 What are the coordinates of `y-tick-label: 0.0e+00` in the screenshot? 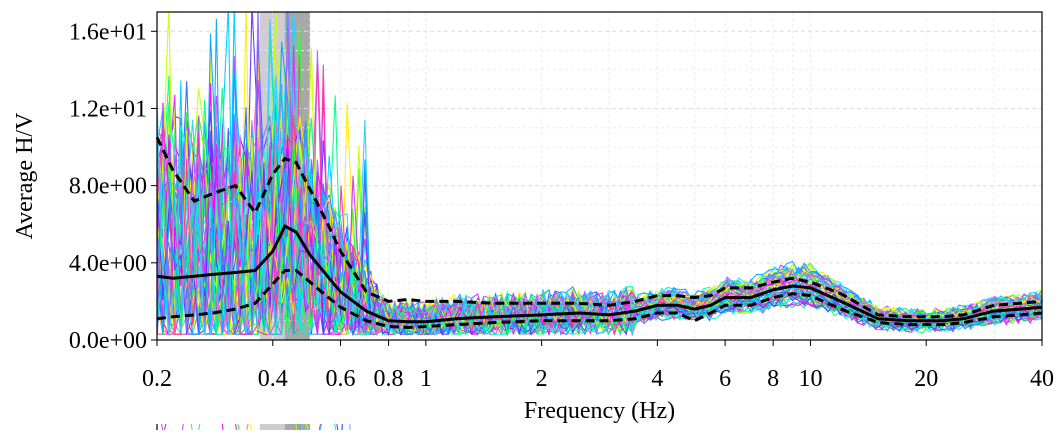 It's located at (108, 341).